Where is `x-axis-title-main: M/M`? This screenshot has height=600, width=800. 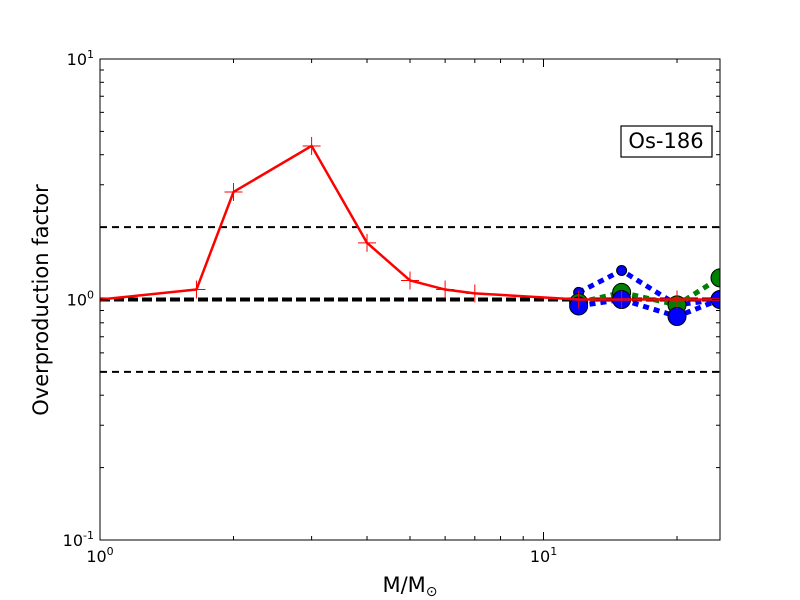
x-axis-title-main: M/M is located at coordinates (403, 585).